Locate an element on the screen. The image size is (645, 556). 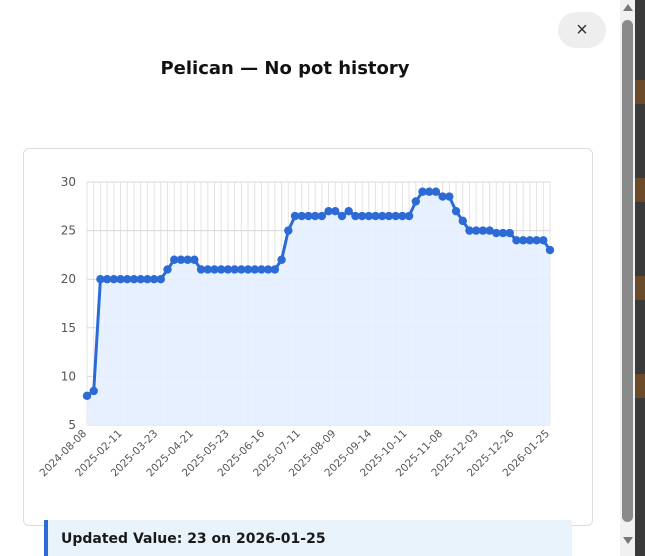
y-tick-label: 15 is located at coordinates (68, 328).